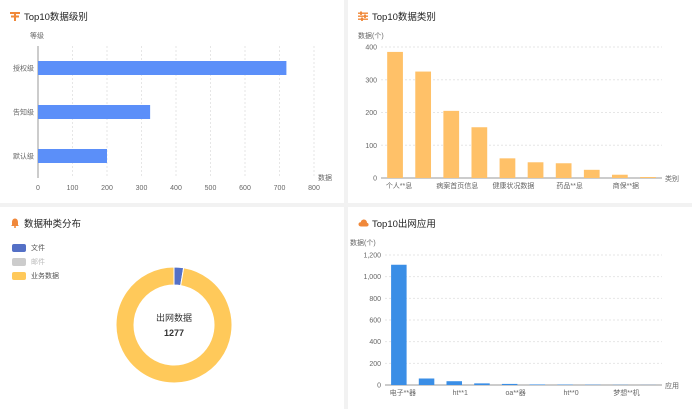  Describe the element at coordinates (570, 393) in the screenshot. I see `x-tick-label: ht**0` at that location.